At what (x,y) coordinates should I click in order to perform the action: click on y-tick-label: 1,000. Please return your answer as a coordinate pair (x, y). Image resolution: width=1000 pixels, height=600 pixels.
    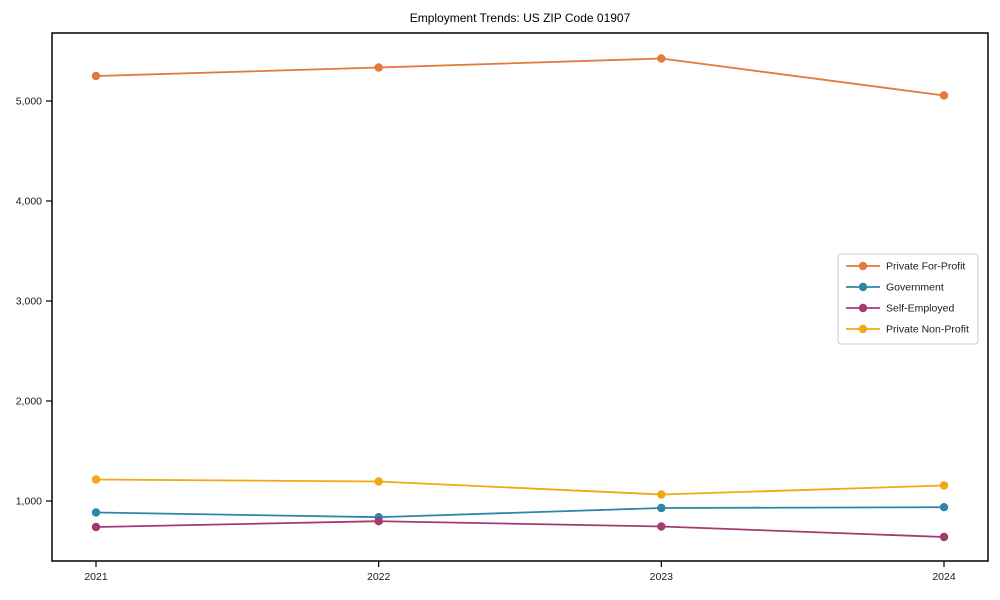
    Looking at the image, I should click on (29, 502).